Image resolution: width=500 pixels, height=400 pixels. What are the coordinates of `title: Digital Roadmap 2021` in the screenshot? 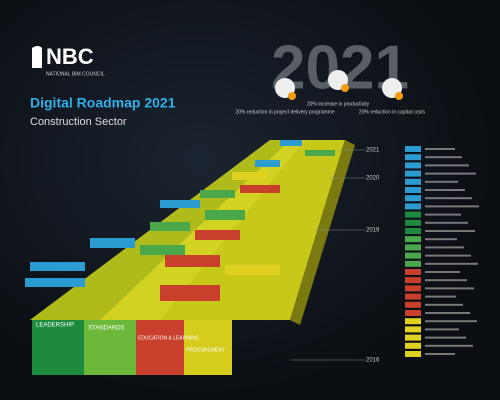 It's located at (103, 103).